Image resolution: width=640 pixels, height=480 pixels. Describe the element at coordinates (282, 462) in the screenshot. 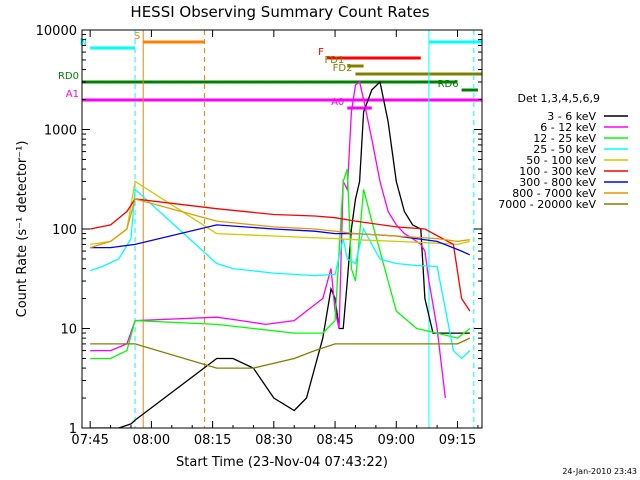

I see `x-axis-label: Start Time (23-Nov-04 07:43:22)` at that location.